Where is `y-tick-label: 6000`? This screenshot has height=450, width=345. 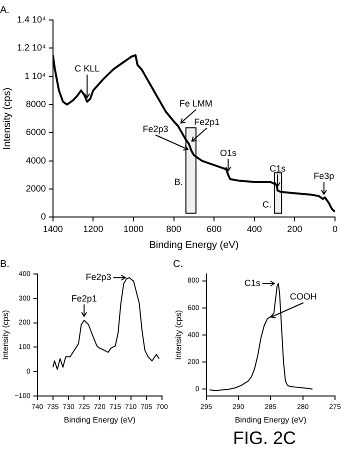 y-tick-label: 6000 is located at coordinates (36, 132).